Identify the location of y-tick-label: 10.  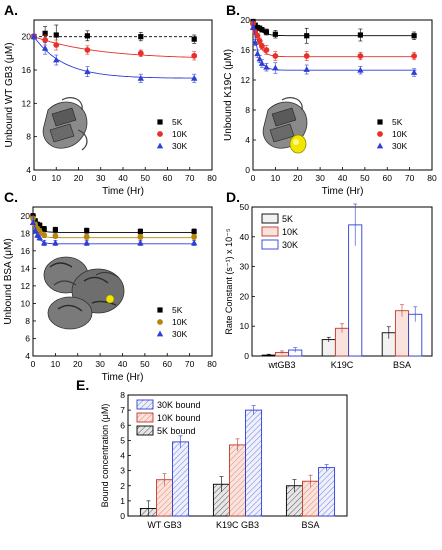
(245, 326).